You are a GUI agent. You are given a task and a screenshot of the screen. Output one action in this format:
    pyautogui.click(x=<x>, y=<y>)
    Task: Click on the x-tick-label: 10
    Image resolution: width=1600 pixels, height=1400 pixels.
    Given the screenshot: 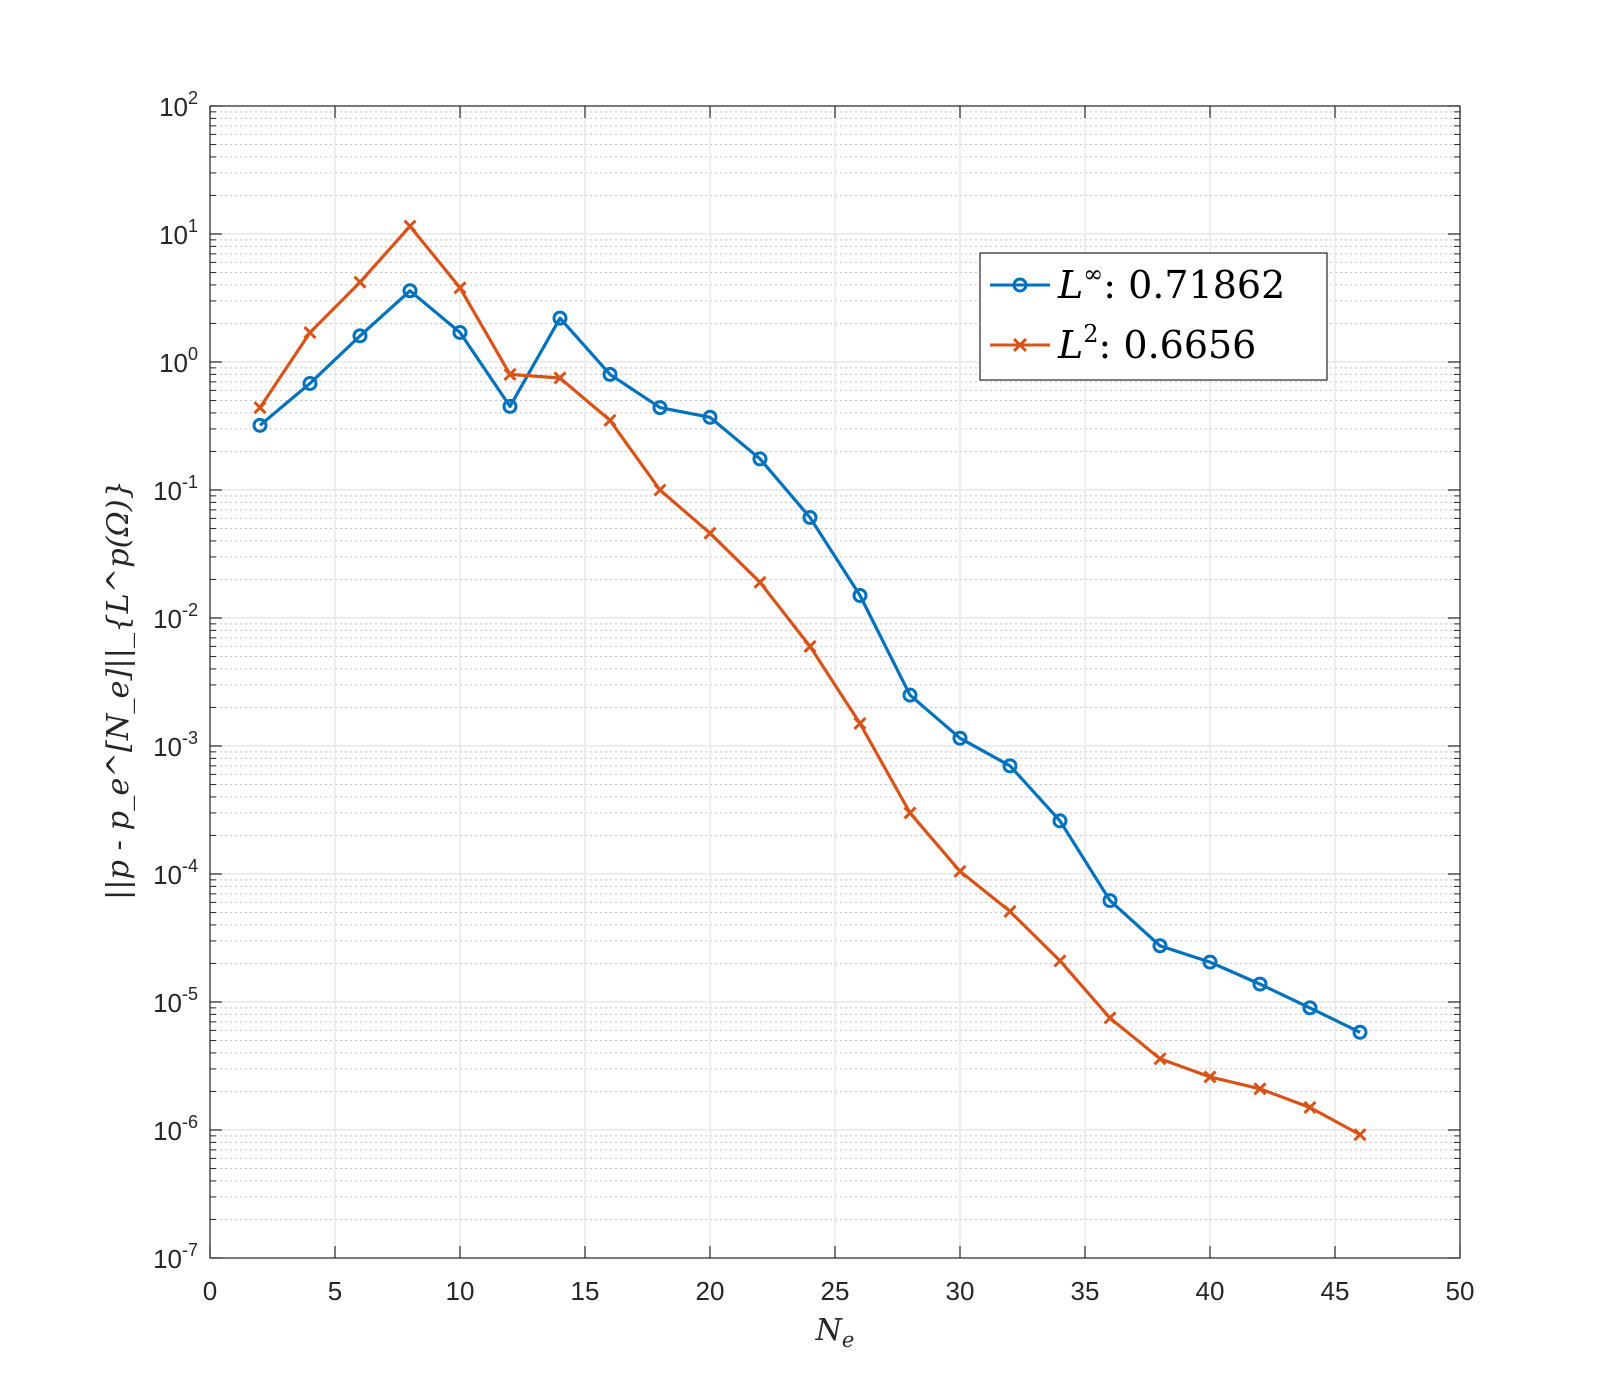 What is the action you would take?
    pyautogui.click(x=460, y=1291)
    